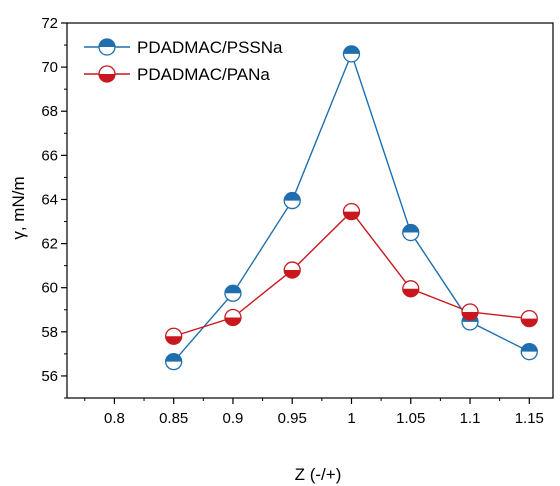 This screenshot has height=486, width=560. Describe the element at coordinates (203, 74) in the screenshot. I see `legend-label: PDADMAC/PANa` at that location.